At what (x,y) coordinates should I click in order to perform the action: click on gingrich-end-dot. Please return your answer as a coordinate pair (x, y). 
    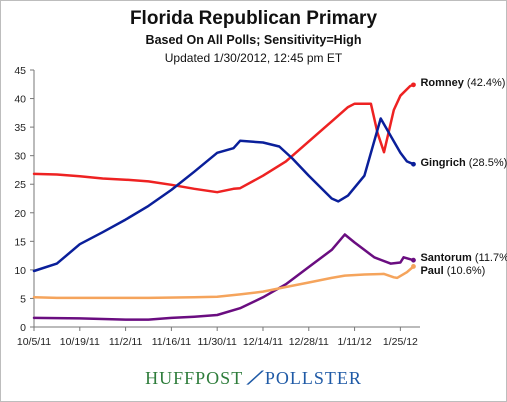
    Looking at the image, I should click on (413, 164).